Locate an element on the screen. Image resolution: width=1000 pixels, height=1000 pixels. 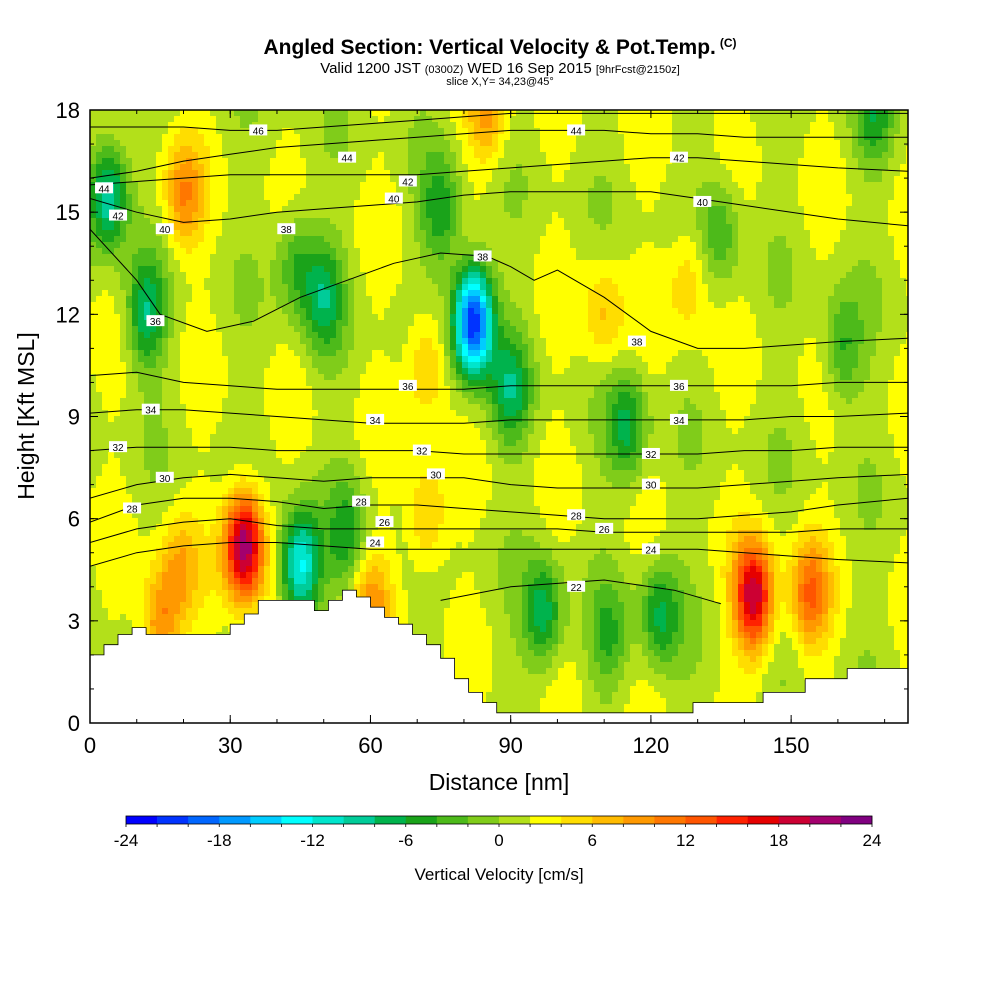
contour-label: 46 is located at coordinates (258, 130).